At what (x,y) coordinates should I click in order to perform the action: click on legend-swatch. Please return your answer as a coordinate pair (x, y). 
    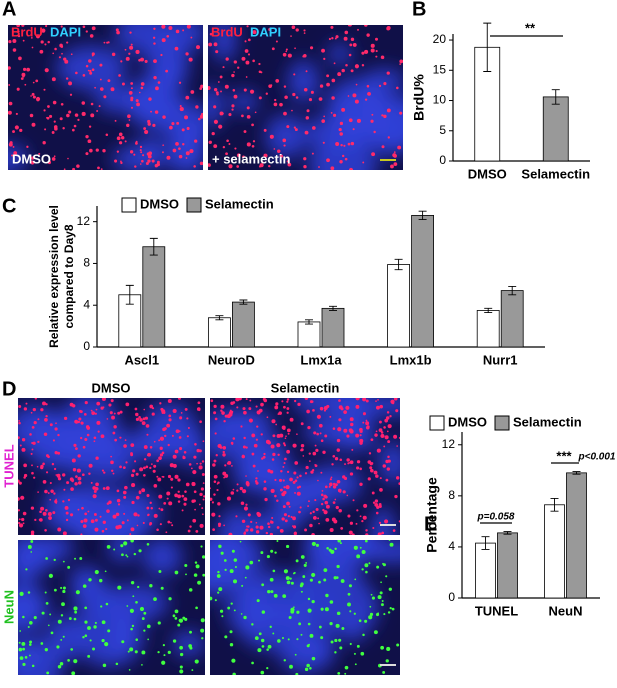
    Looking at the image, I should click on (502, 423).